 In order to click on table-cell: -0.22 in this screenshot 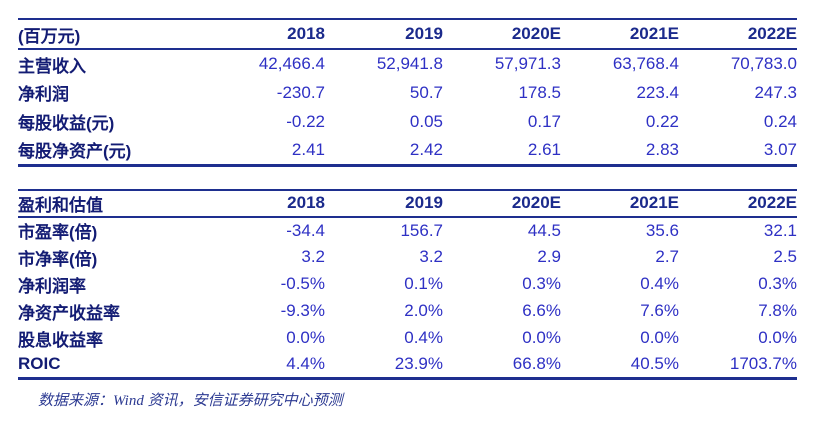, I will do `click(305, 121)`.